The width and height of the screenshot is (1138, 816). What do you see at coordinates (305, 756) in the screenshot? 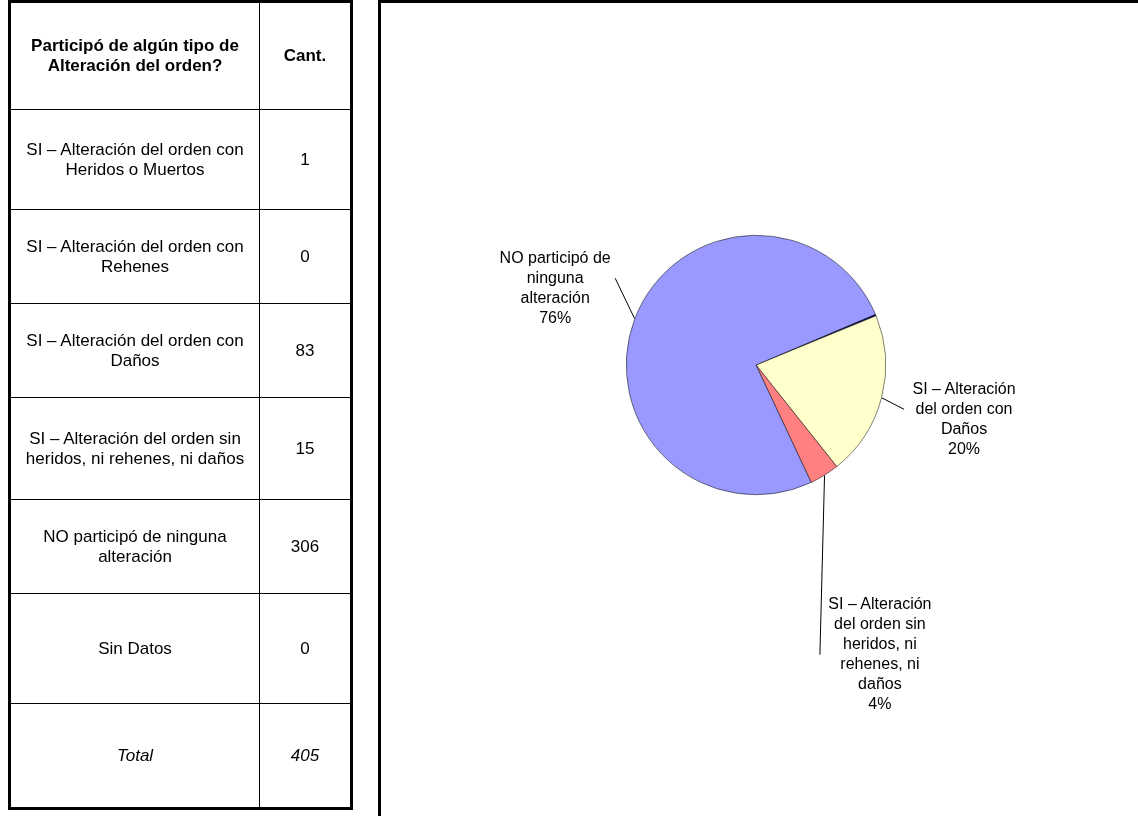
I see `text: 405` at bounding box center [305, 756].